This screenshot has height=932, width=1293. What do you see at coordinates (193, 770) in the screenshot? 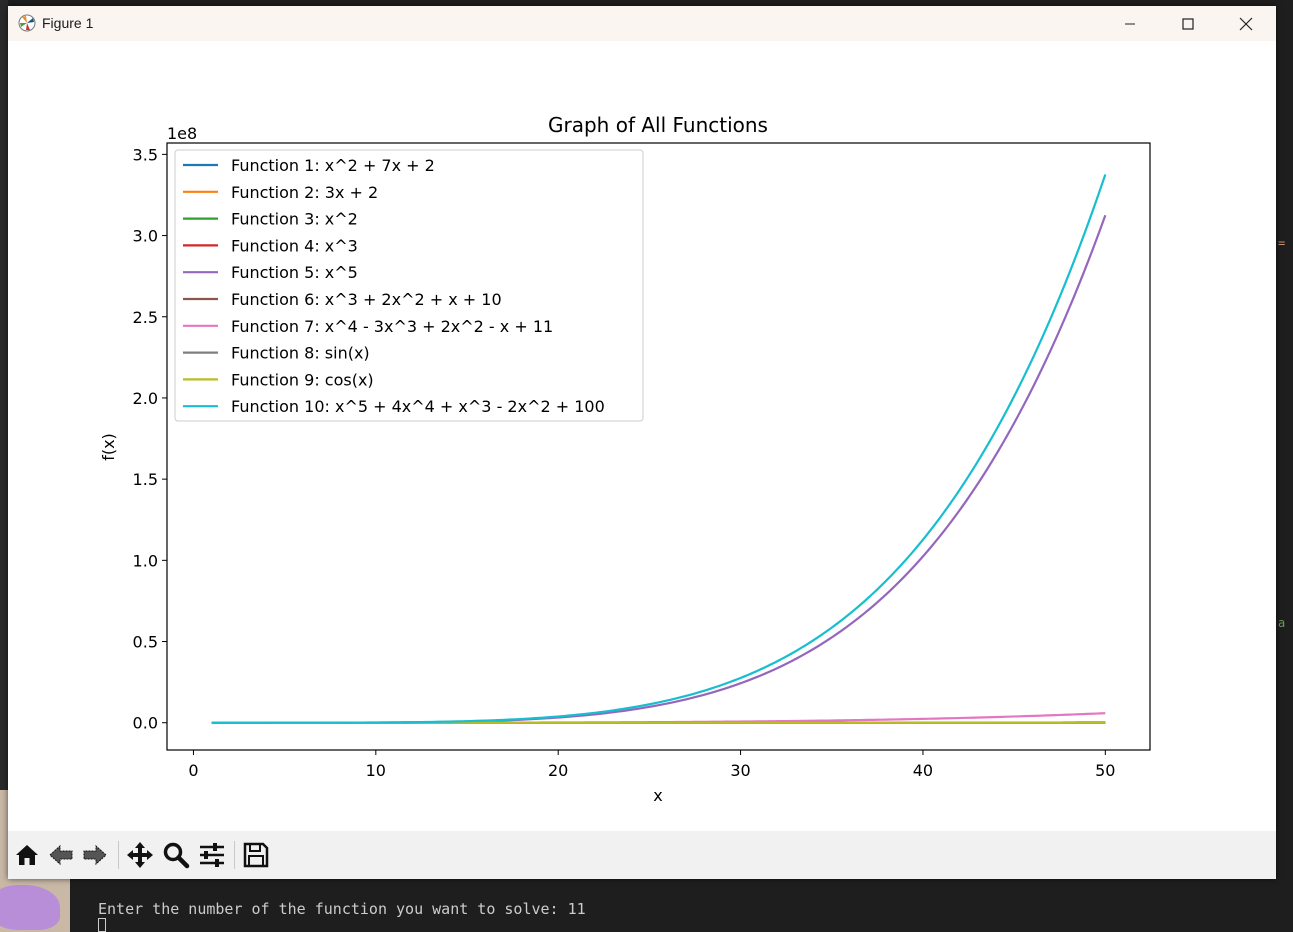
I see `x-tick-label: 0` at bounding box center [193, 770].